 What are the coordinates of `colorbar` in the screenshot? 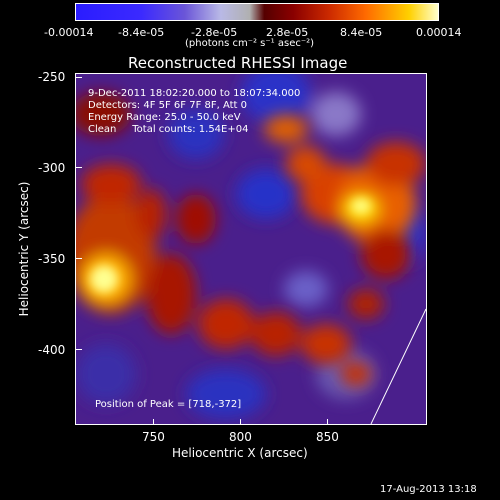 It's located at (257, 12).